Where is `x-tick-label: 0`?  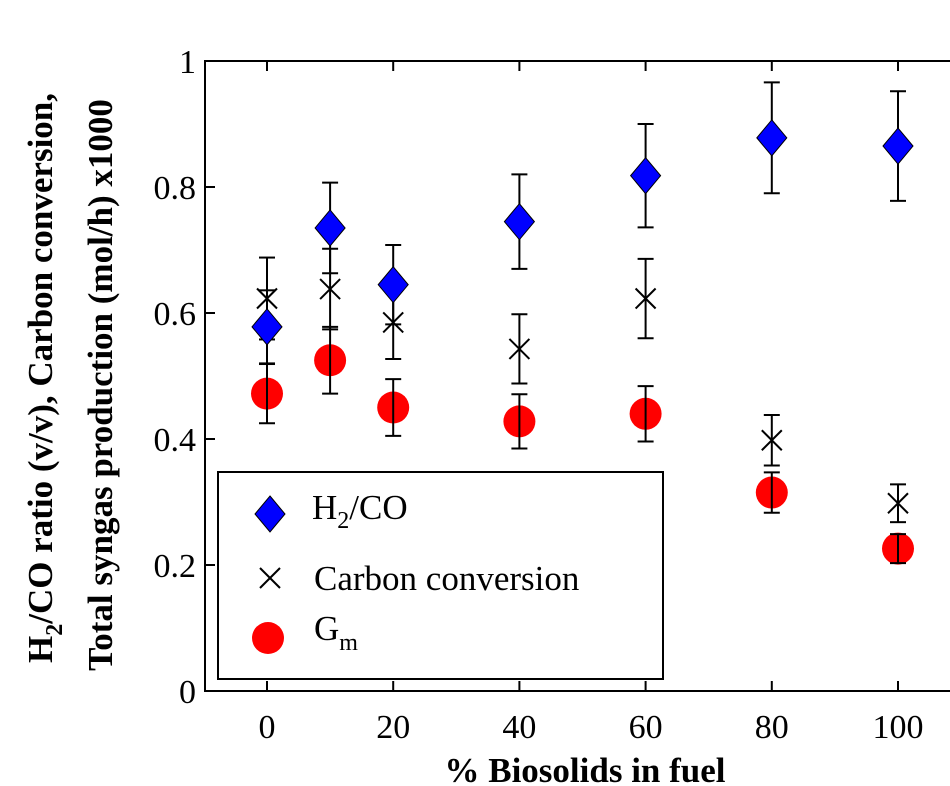
x-tick-label: 0 is located at coordinates (267, 727).